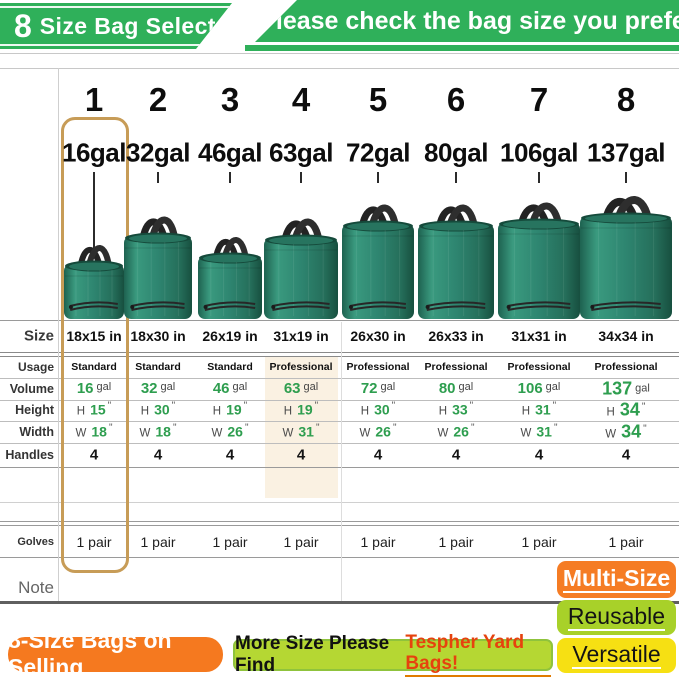  Describe the element at coordinates (543, 409) in the screenshot. I see `height-value: 31` at that location.